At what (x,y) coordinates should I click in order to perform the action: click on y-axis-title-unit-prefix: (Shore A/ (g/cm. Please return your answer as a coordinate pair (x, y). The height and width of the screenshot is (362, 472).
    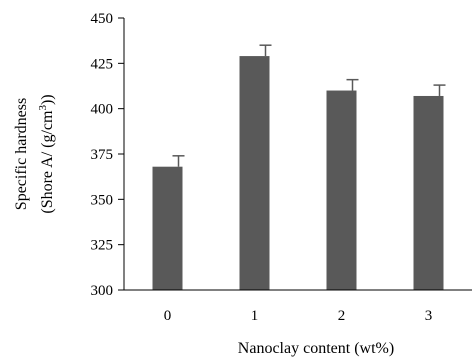
    Looking at the image, I should click on (47, 162).